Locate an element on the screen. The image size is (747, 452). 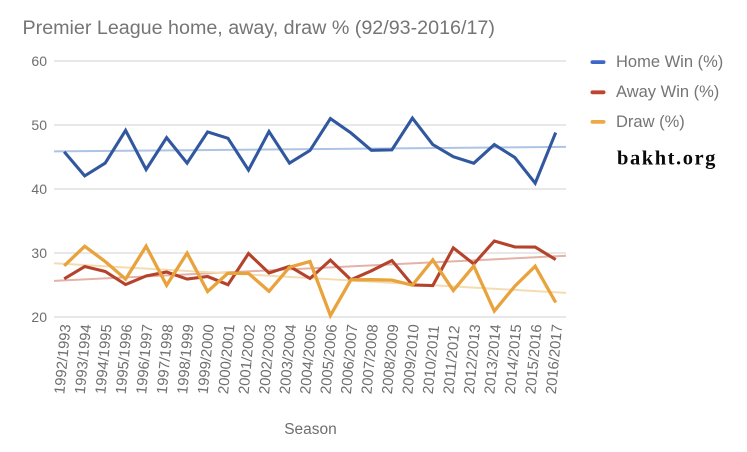
svg-text: 1992/1993 is located at coordinates (63, 359).